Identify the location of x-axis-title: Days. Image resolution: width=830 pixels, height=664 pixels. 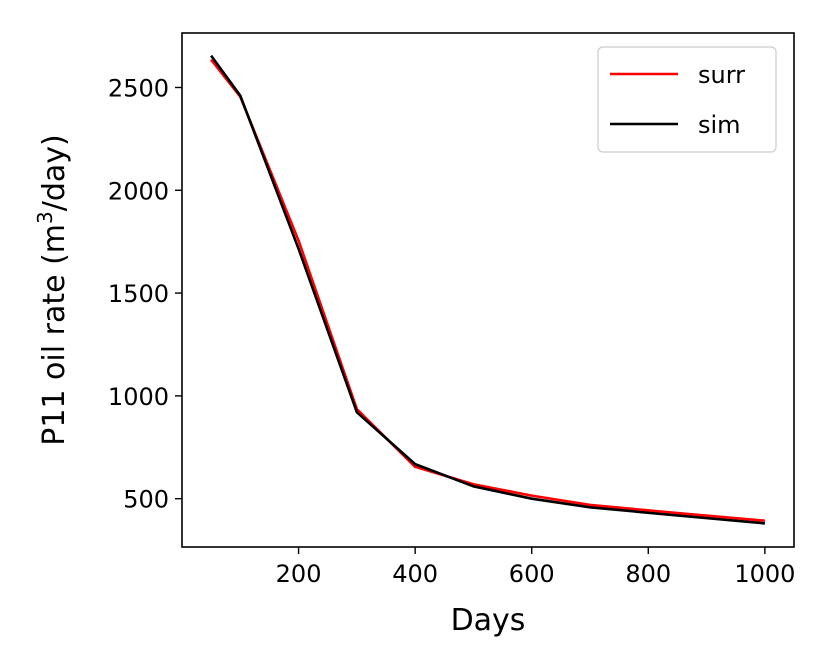
(488, 620).